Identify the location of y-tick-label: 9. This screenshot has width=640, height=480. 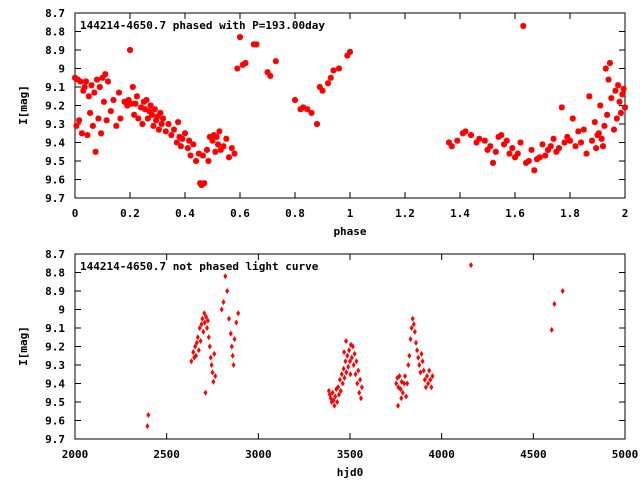
(61, 310).